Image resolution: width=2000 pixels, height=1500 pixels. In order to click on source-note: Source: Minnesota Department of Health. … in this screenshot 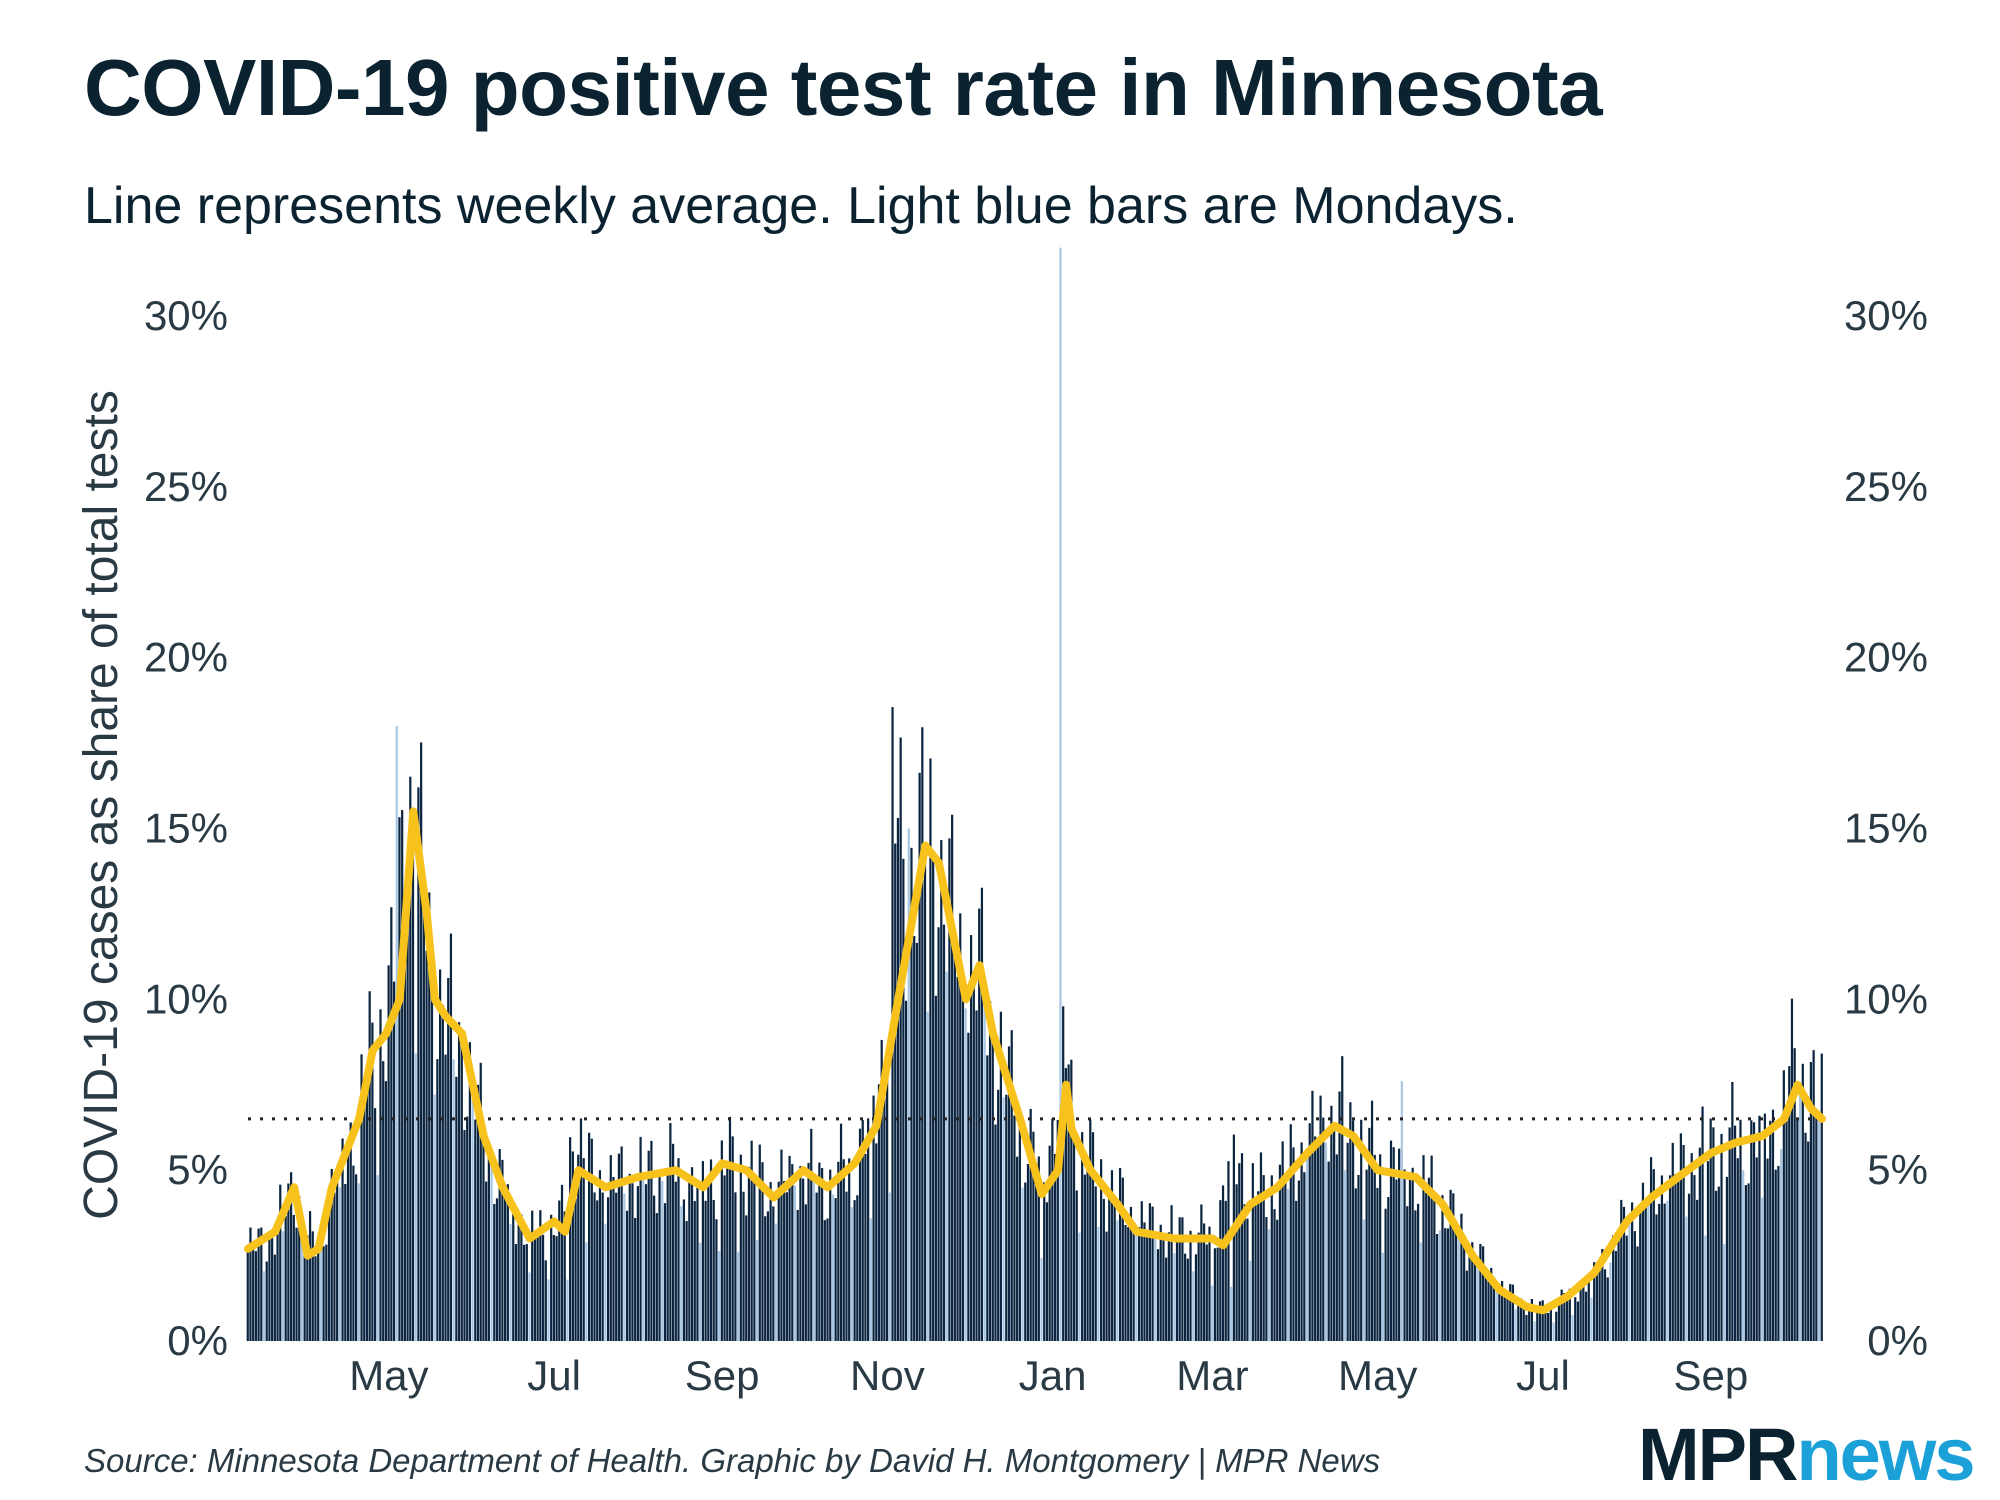, I will do `click(732, 1460)`.